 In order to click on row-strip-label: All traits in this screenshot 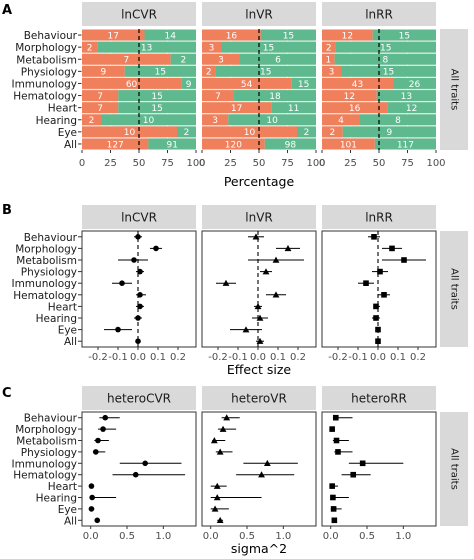, I will do `click(454, 289)`.